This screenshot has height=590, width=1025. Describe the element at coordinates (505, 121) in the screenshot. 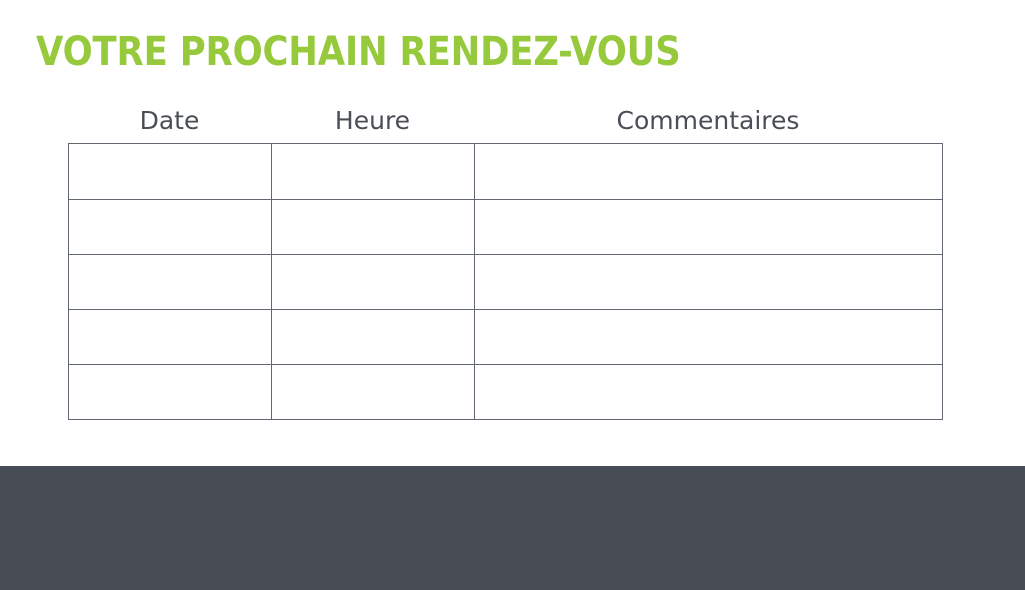

I see `table-column-headers: Date Heure Commentaires` at that location.